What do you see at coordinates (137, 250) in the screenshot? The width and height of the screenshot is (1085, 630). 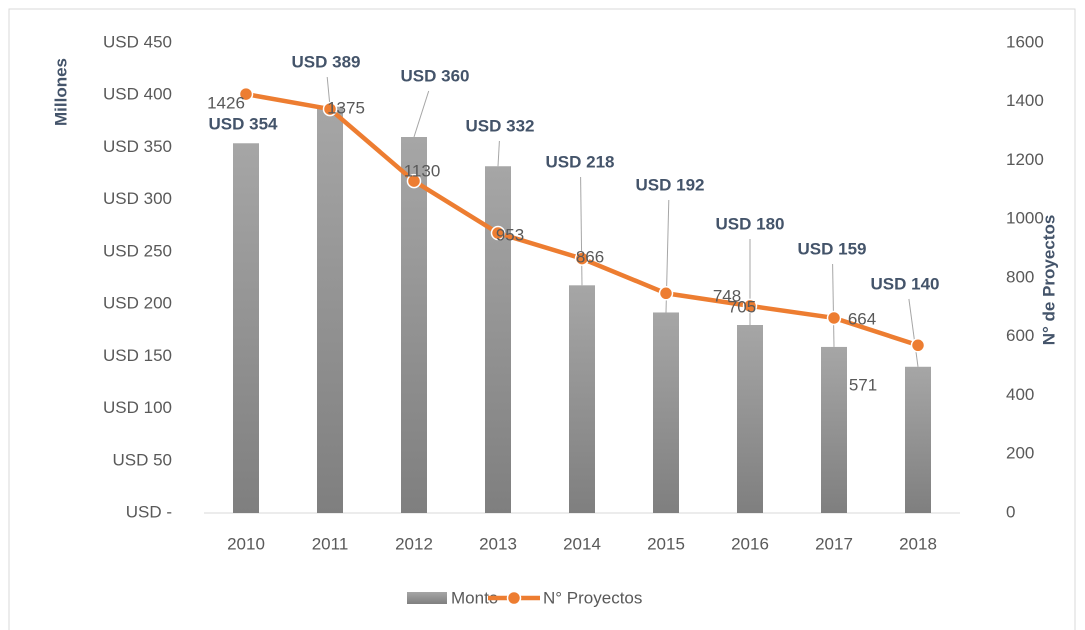 I see `y-tick-label: USD 250` at bounding box center [137, 250].